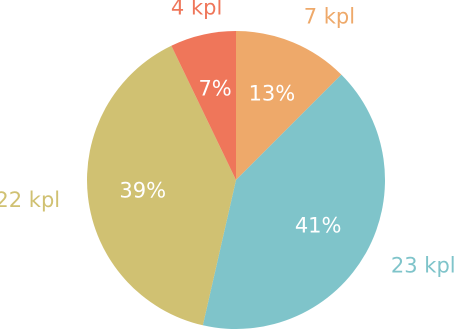  I want to click on slice-category-label: 4 kpl, so click(196, 9).